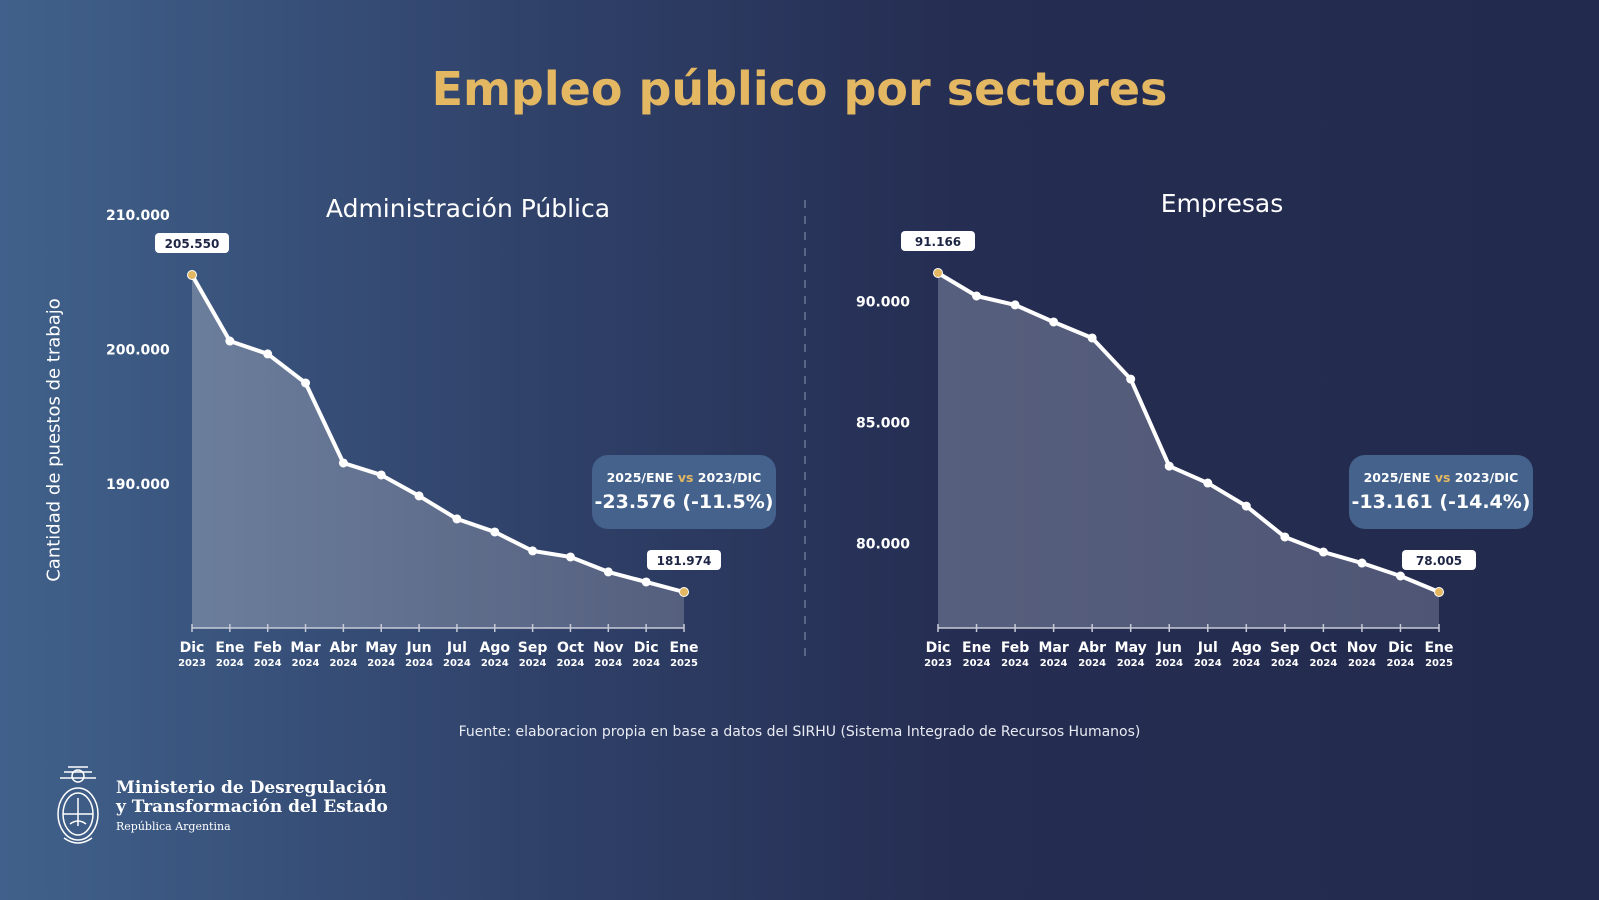  What do you see at coordinates (173, 826) in the screenshot?
I see `country-name: República Argentina` at bounding box center [173, 826].